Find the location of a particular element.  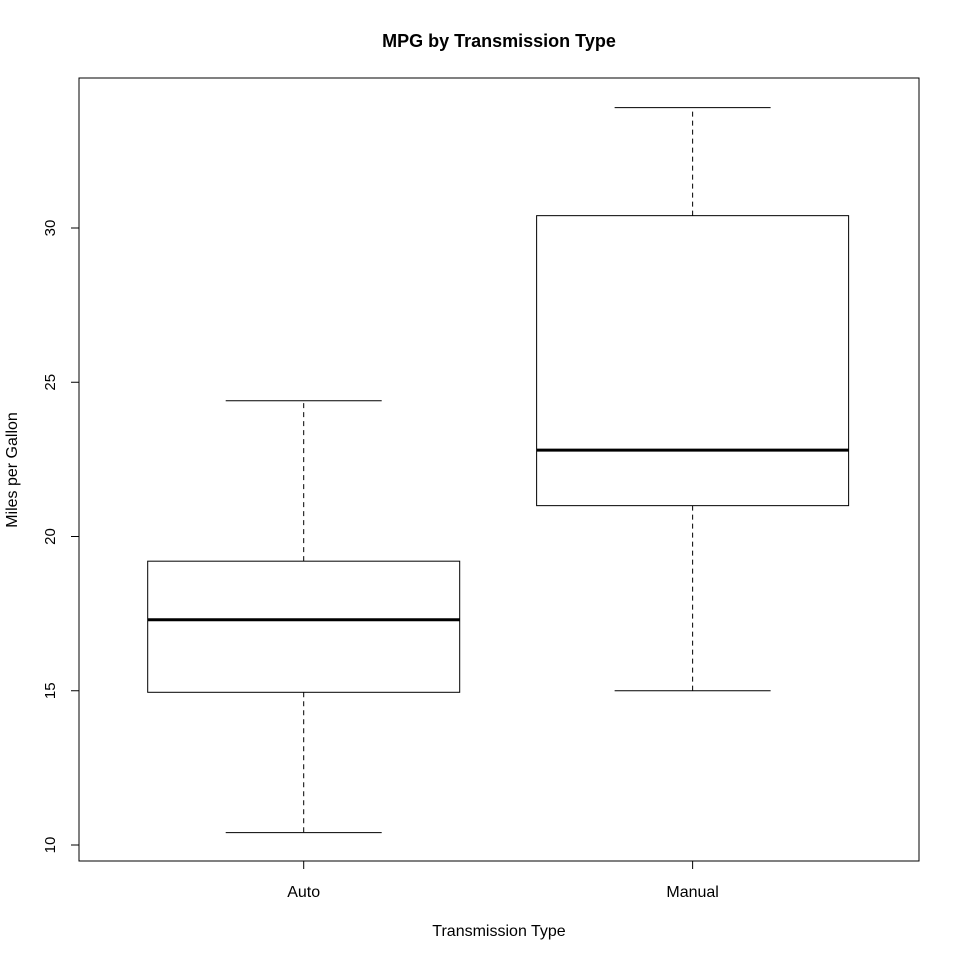

y-tick-label: 10 is located at coordinates (50, 845).